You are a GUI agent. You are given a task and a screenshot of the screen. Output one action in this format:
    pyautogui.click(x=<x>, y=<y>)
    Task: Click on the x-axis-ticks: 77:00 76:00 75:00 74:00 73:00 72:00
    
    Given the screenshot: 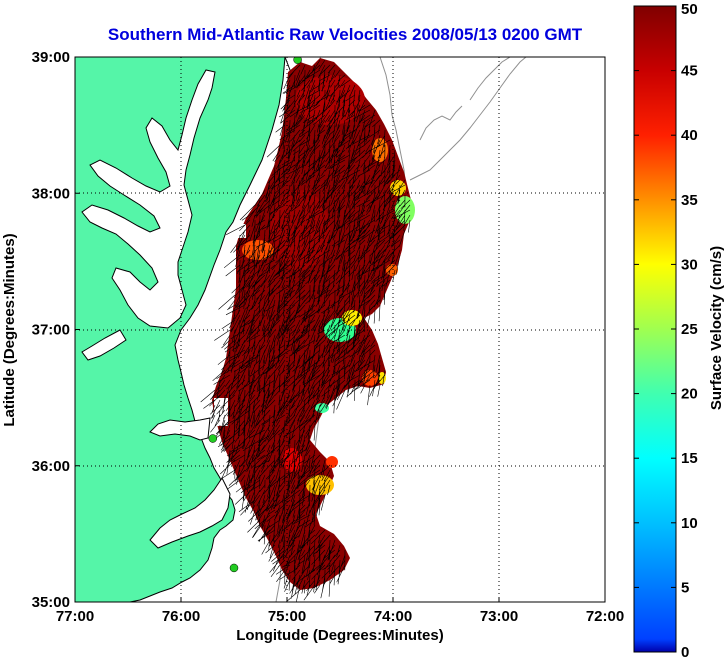 What is the action you would take?
    pyautogui.click(x=340, y=611)
    